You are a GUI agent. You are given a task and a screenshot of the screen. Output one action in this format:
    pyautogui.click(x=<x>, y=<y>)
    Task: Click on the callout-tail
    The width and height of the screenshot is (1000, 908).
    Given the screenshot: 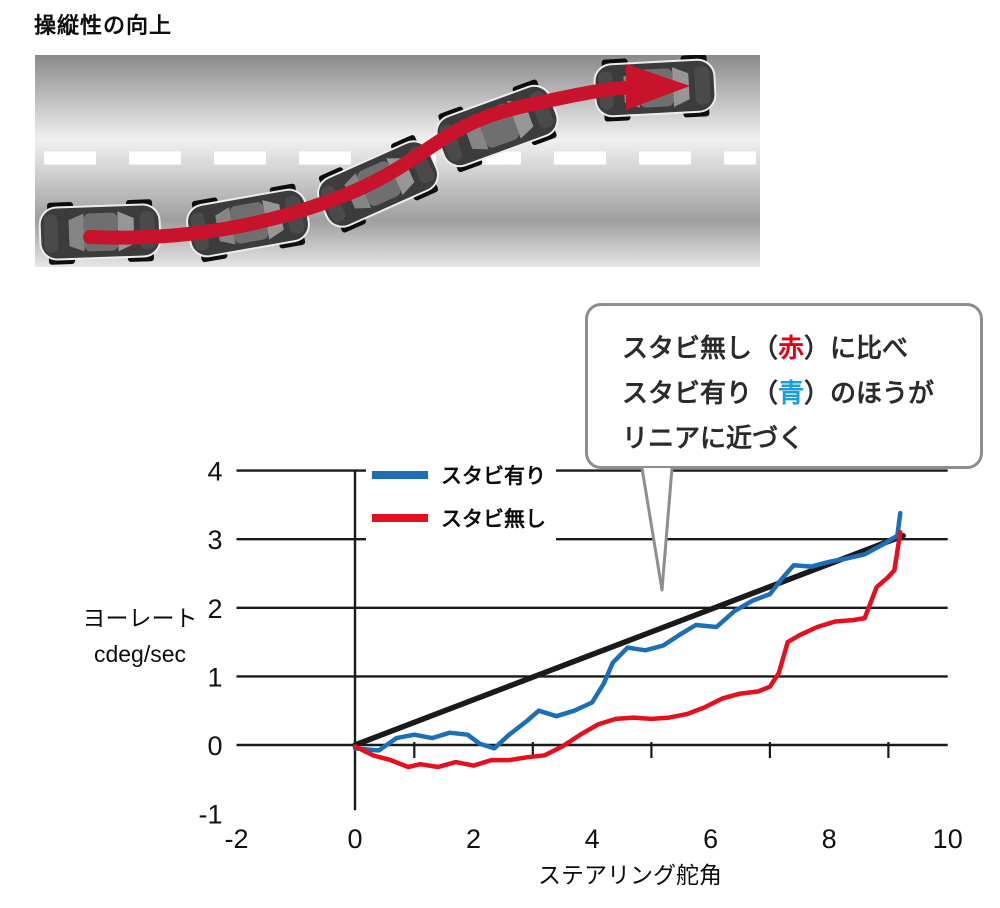 What is the action you would take?
    pyautogui.click(x=657, y=529)
    